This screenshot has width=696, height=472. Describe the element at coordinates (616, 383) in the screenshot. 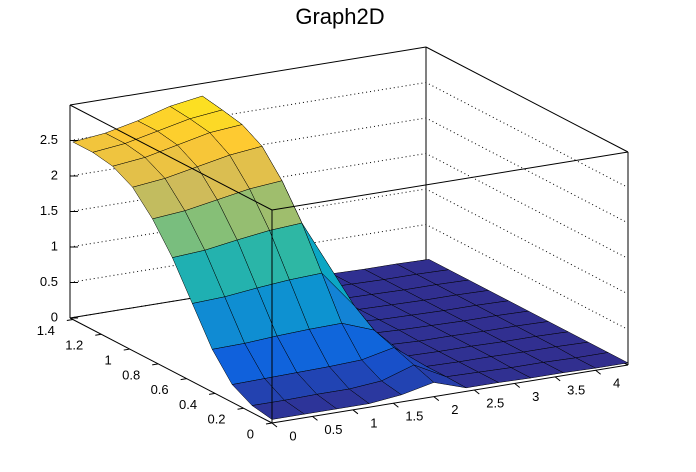

I see `x-tick-label: 4` at that location.